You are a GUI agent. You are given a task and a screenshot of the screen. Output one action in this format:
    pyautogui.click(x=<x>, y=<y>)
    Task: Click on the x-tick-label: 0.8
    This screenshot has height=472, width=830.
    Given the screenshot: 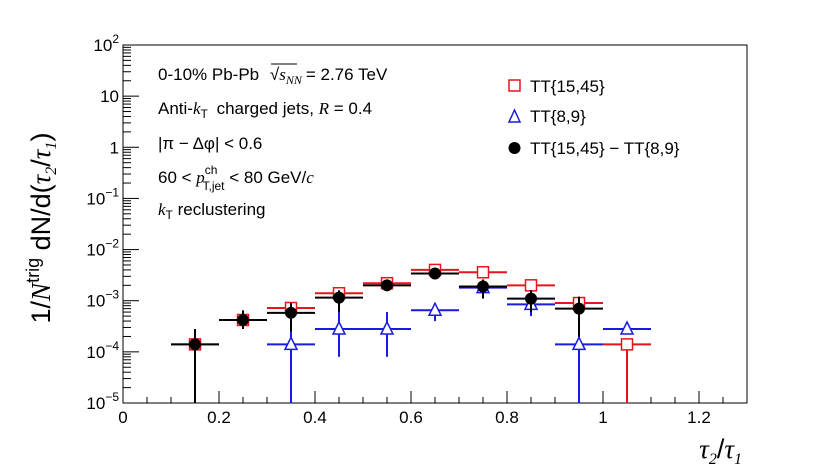 What is the action you would take?
    pyautogui.click(x=507, y=417)
    